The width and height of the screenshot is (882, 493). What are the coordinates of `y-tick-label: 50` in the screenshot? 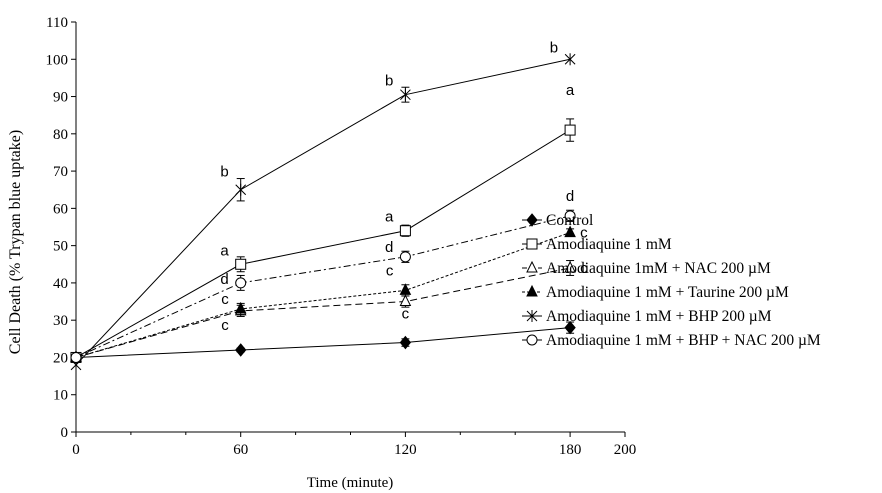 It's located at (60, 247).